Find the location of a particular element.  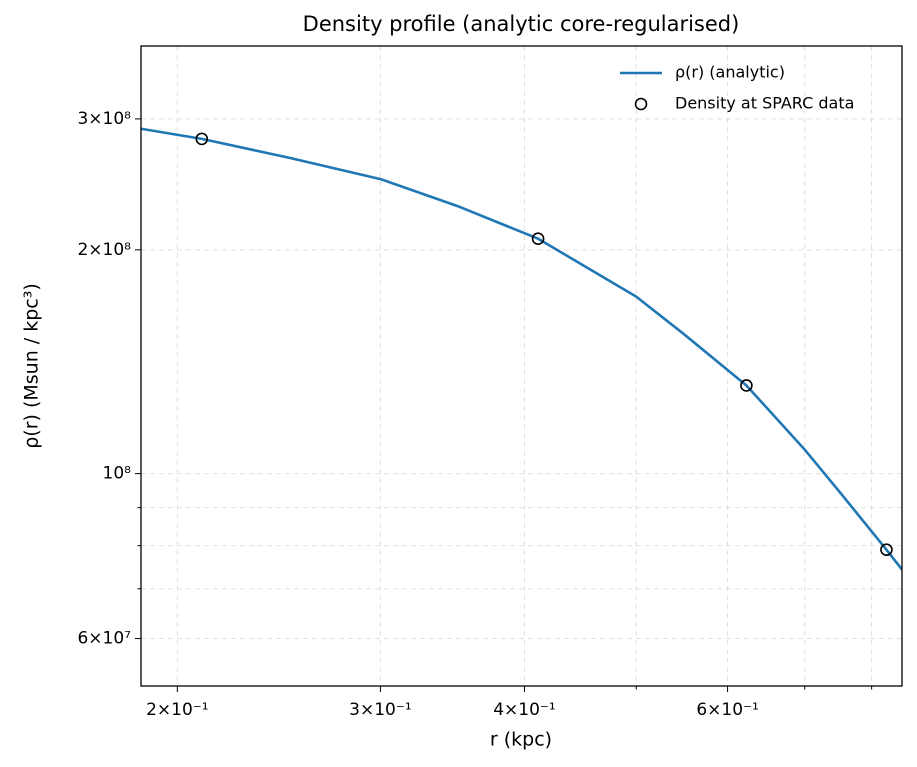

y-axis-label: ρ(r) (Msun / kpc³) is located at coordinates (32, 366).